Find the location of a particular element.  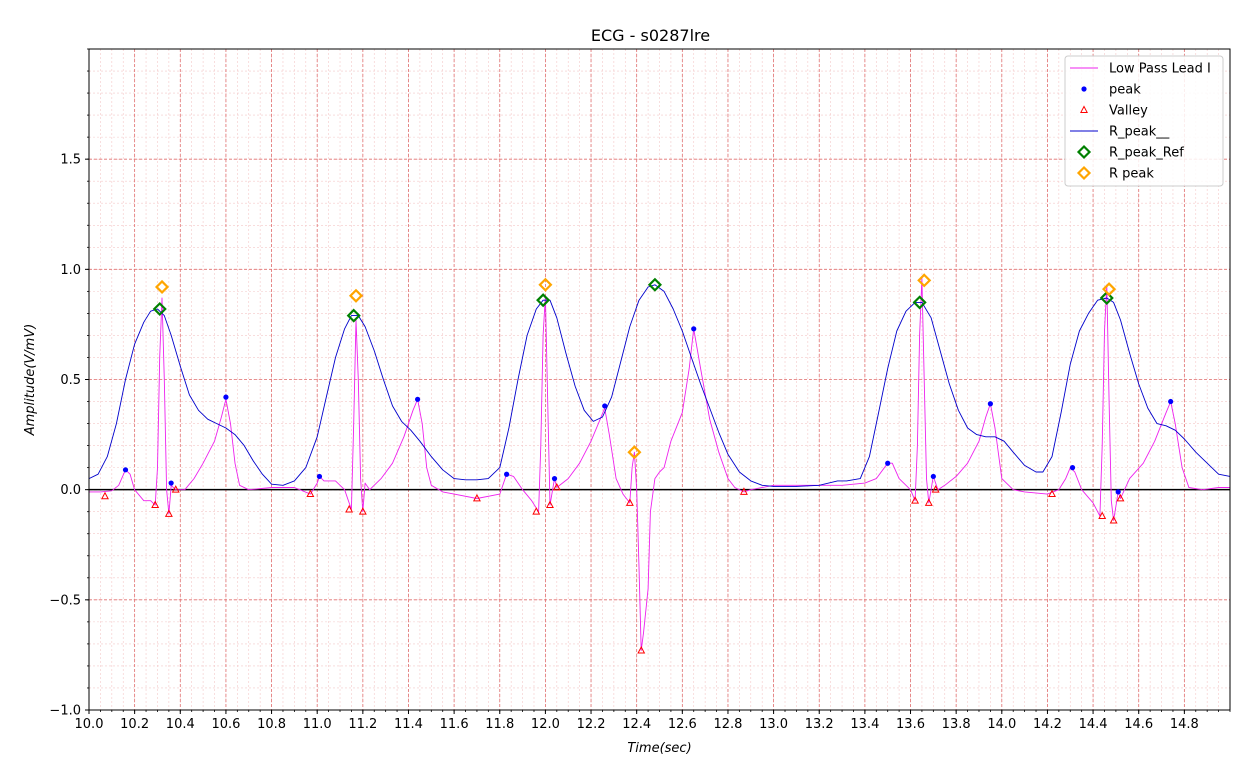

series-points-r-peak-ref is located at coordinates (633, 300).